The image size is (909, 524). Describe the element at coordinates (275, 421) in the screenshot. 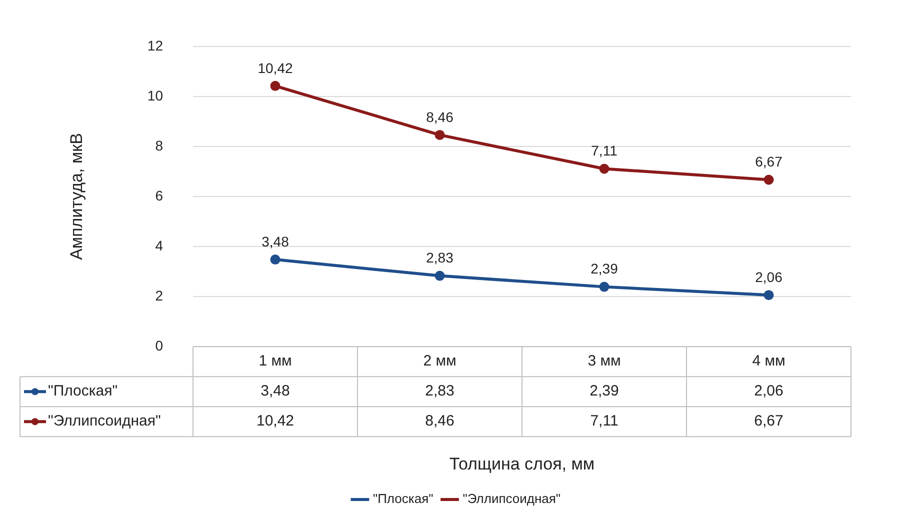

I see `data-label: 10,42` at that location.